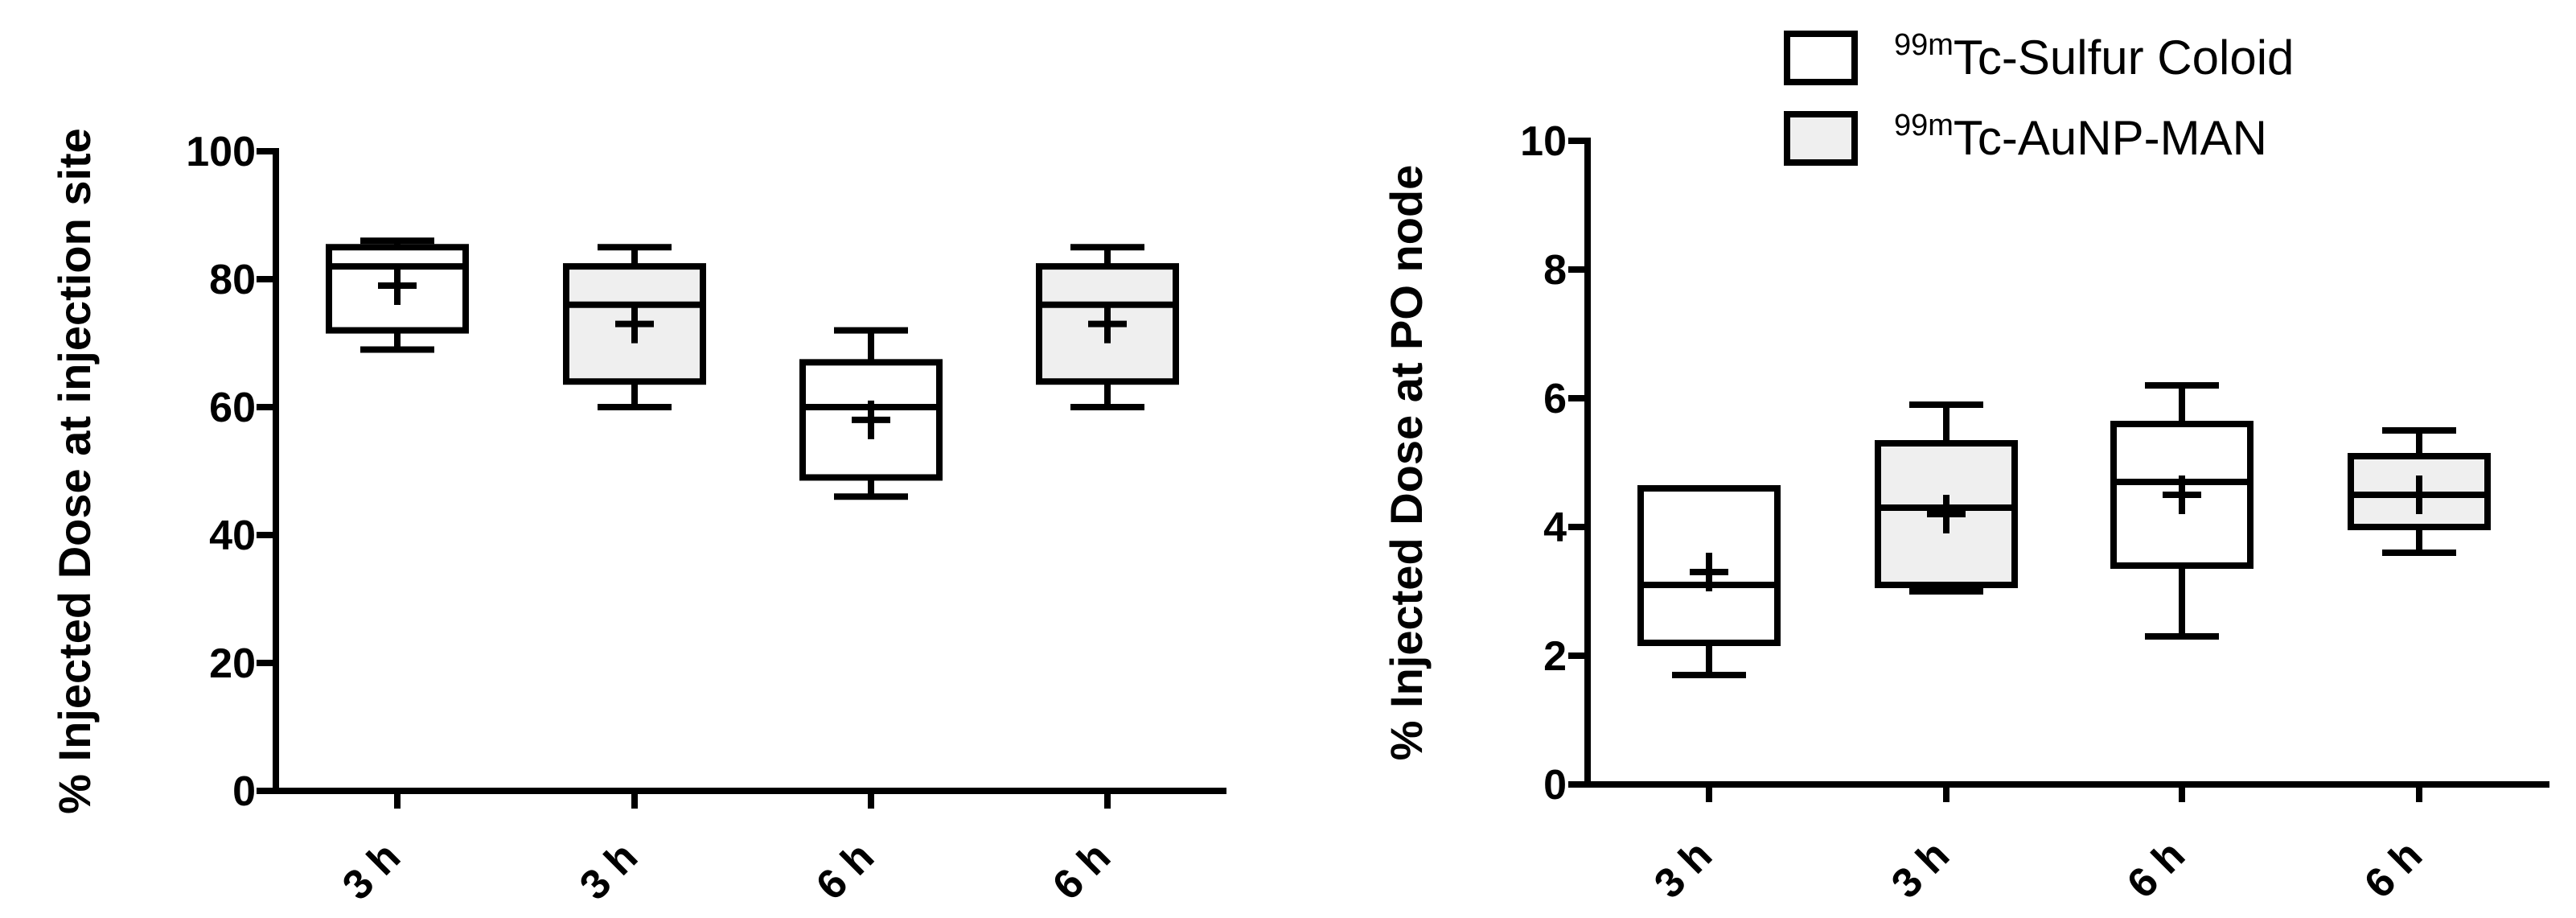  I want to click on y-axis-title: % Injected Dose at injection site, so click(74, 471).